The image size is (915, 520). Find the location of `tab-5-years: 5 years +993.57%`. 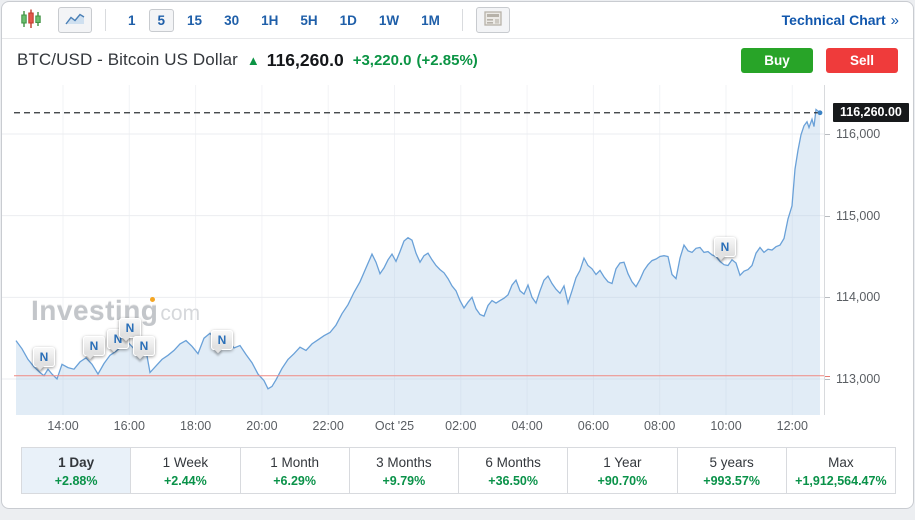

tab-5-years: 5 years +993.57% is located at coordinates (732, 470).